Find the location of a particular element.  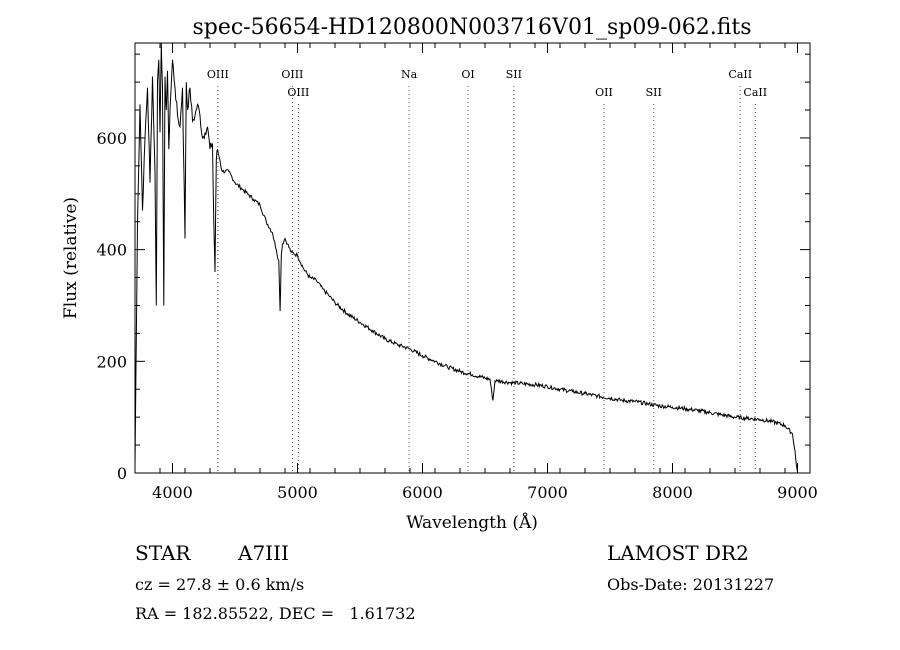

y-tick-label: 400 is located at coordinates (111, 250).